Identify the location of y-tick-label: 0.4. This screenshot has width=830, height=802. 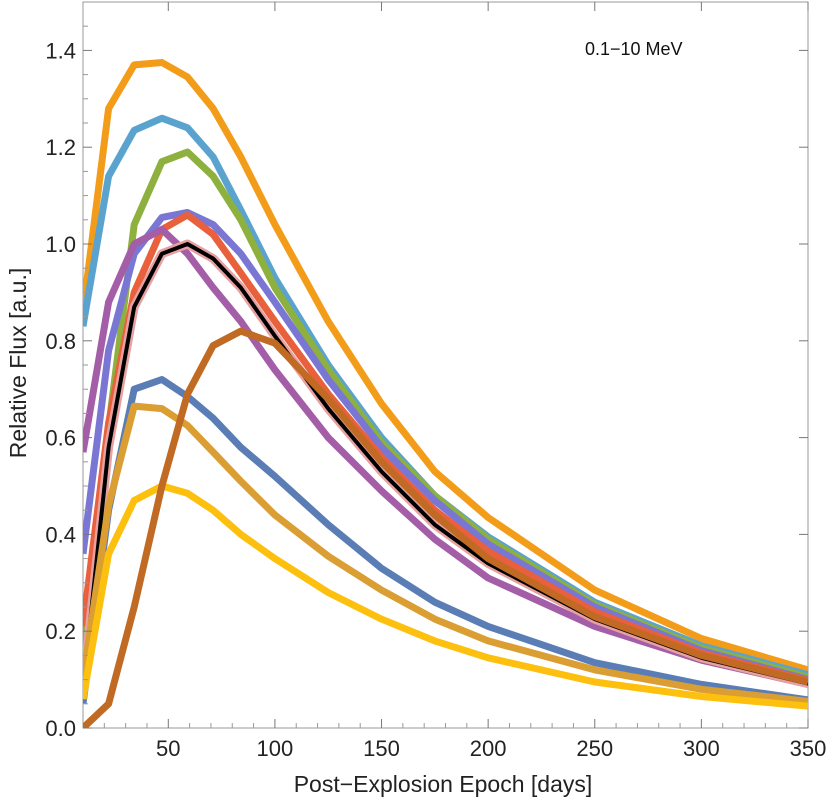
(60, 534).